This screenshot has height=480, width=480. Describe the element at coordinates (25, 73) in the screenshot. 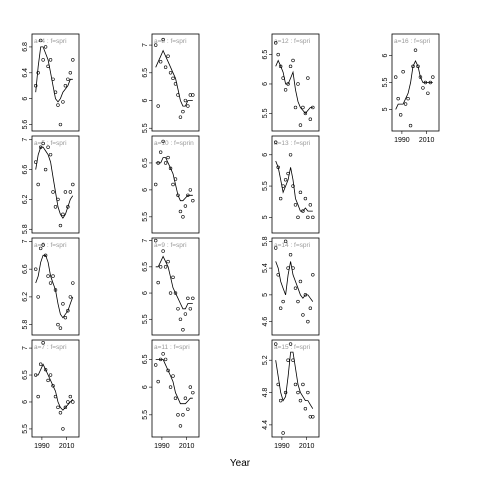

I see `y-tick-label: 6.4` at that location.